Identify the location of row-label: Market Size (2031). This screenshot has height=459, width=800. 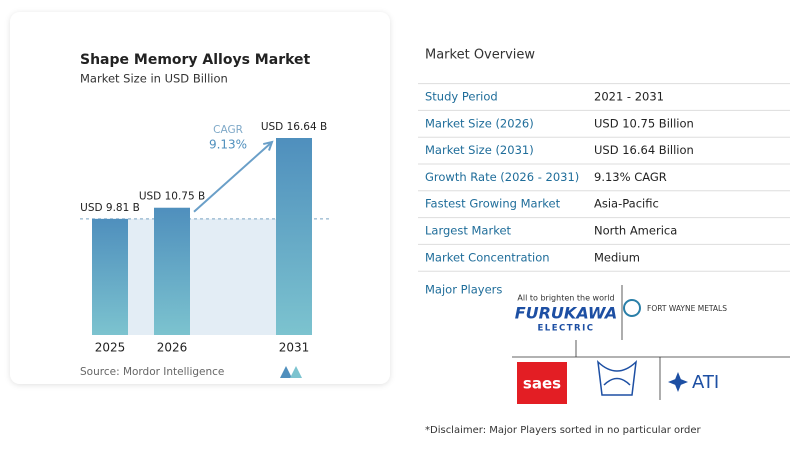
(479, 150).